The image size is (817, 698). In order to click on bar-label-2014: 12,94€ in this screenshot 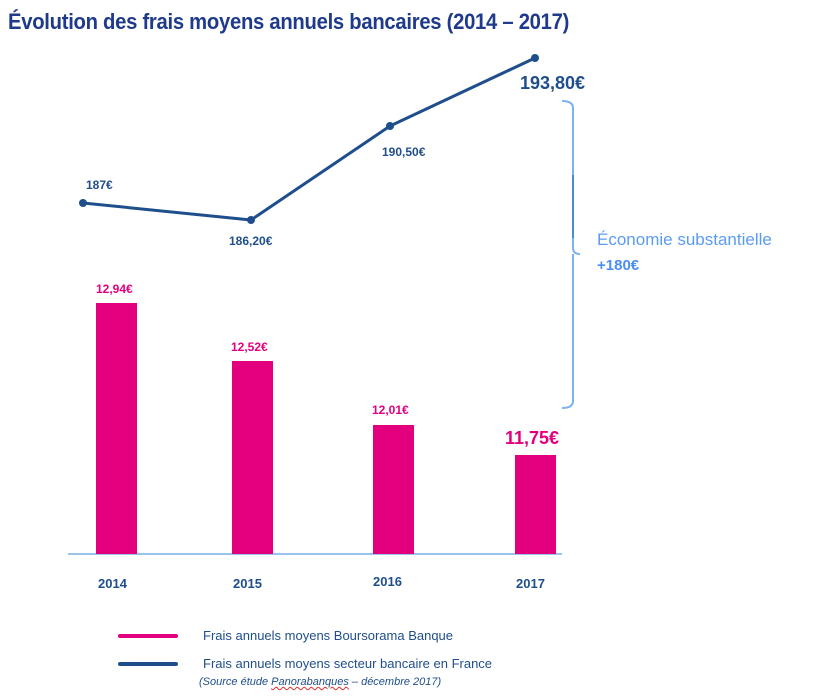, I will do `click(114, 289)`.